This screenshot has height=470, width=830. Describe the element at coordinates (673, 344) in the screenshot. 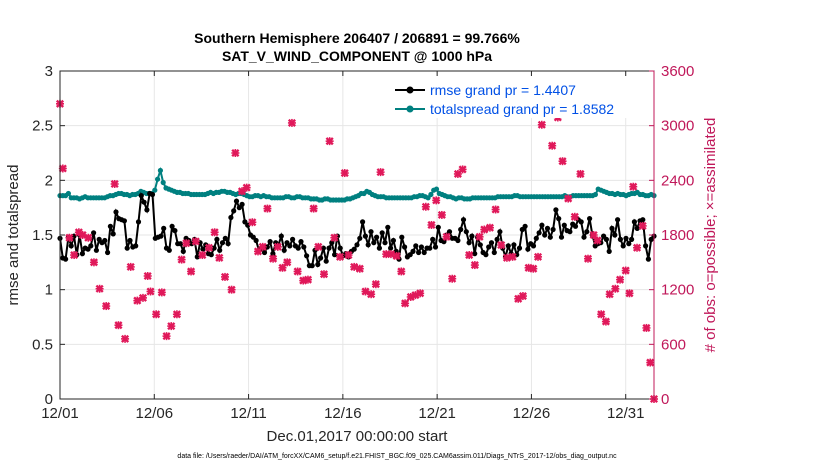

I see `y-right-tick-label: 600` at that location.